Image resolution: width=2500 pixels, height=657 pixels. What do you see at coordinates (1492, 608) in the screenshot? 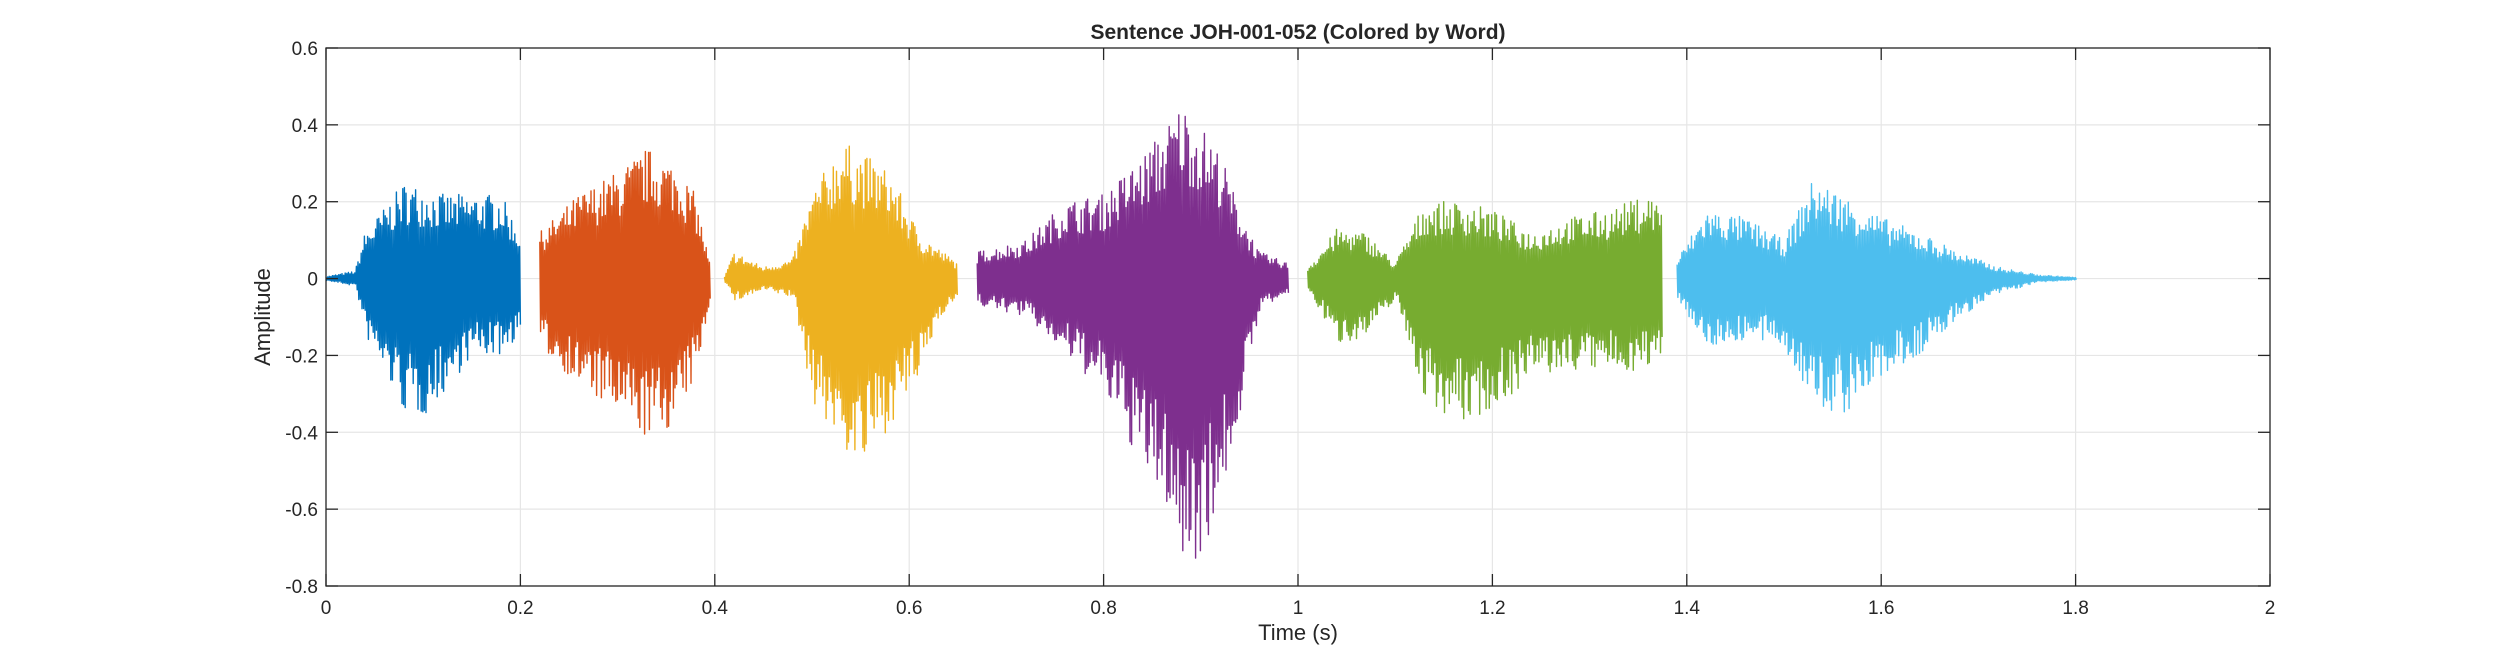
I see `x-tick-label: 1.2` at bounding box center [1492, 608].